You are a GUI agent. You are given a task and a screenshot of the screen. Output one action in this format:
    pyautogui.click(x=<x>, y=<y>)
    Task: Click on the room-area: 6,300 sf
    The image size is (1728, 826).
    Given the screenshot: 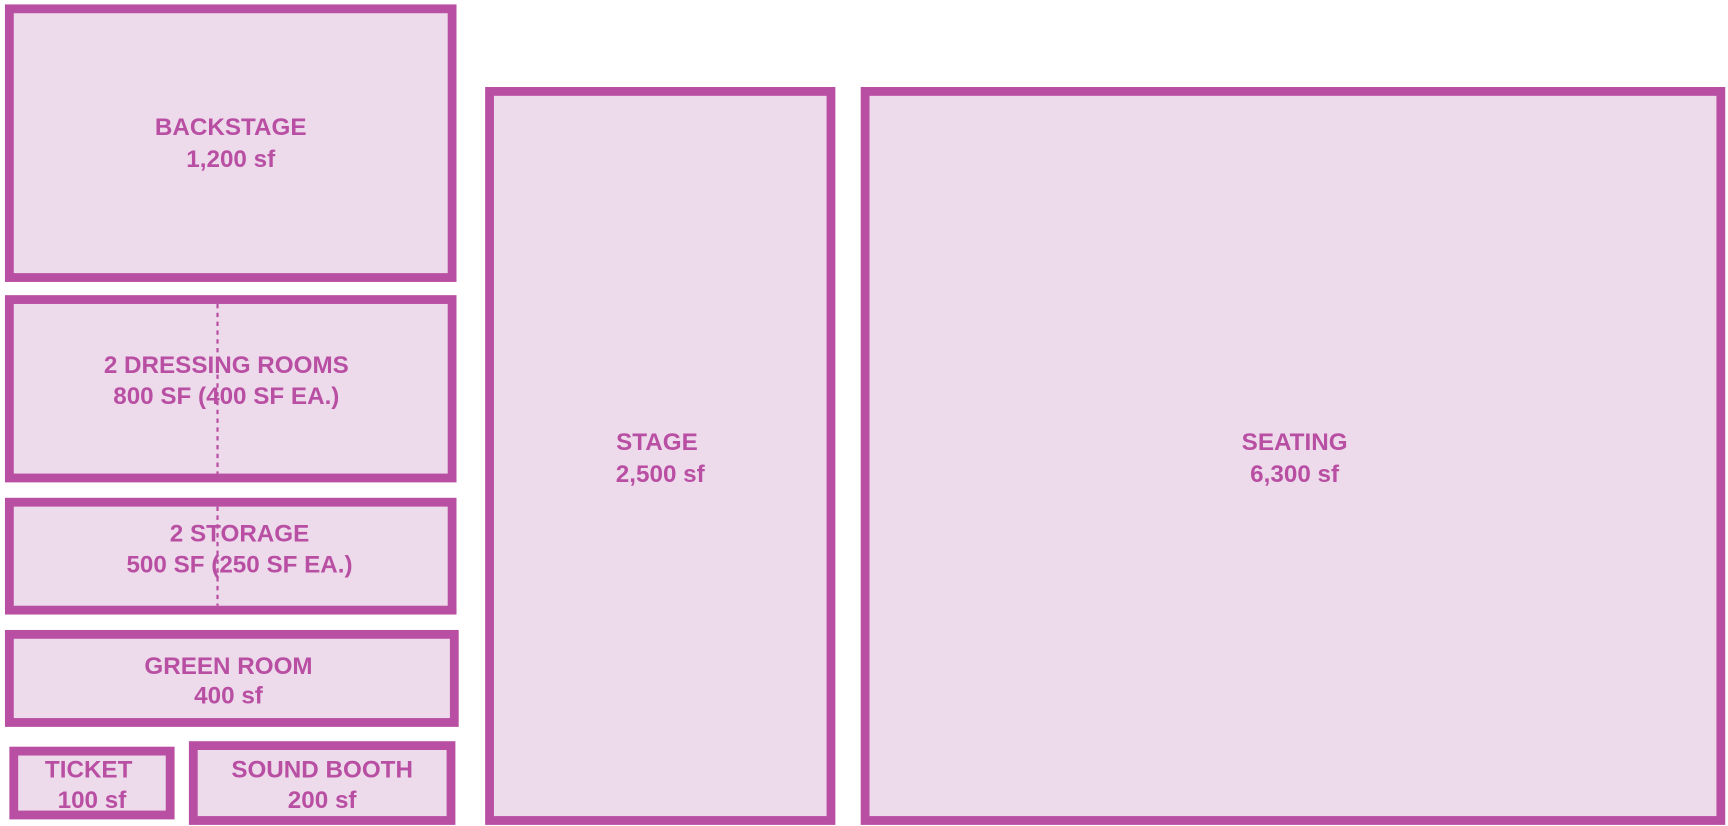 What is the action you would take?
    pyautogui.click(x=1295, y=474)
    